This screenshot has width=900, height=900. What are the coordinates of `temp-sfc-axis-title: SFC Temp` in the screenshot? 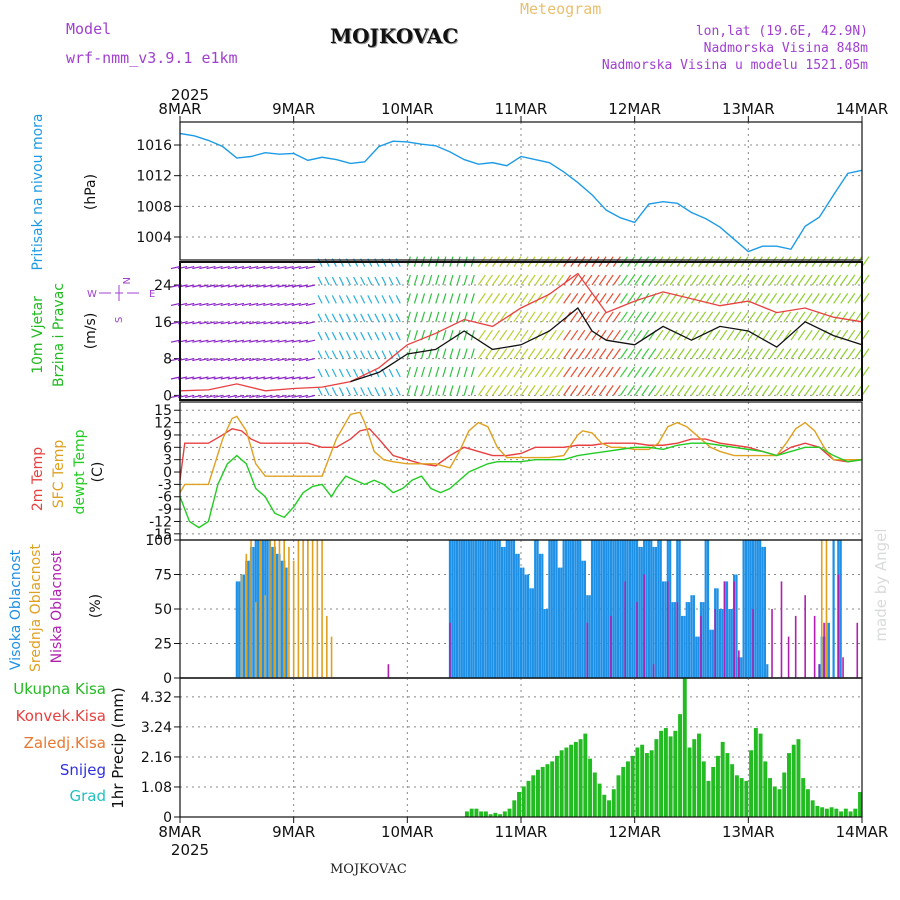 It's located at (59, 474).